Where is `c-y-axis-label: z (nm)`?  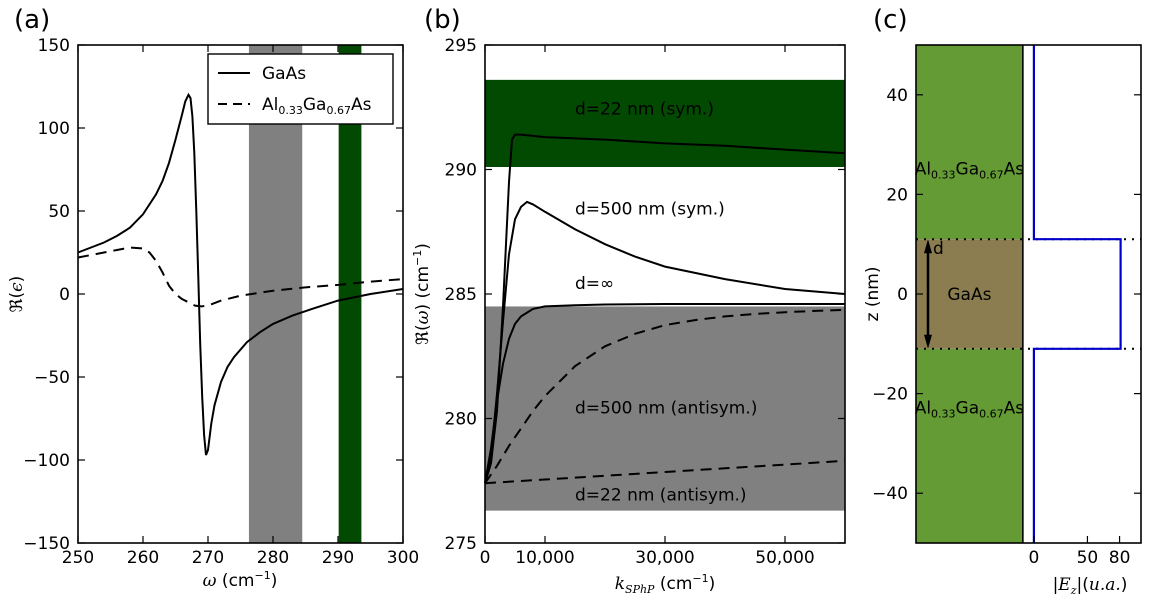 c-y-axis-label: z (nm) is located at coordinates (873, 294).